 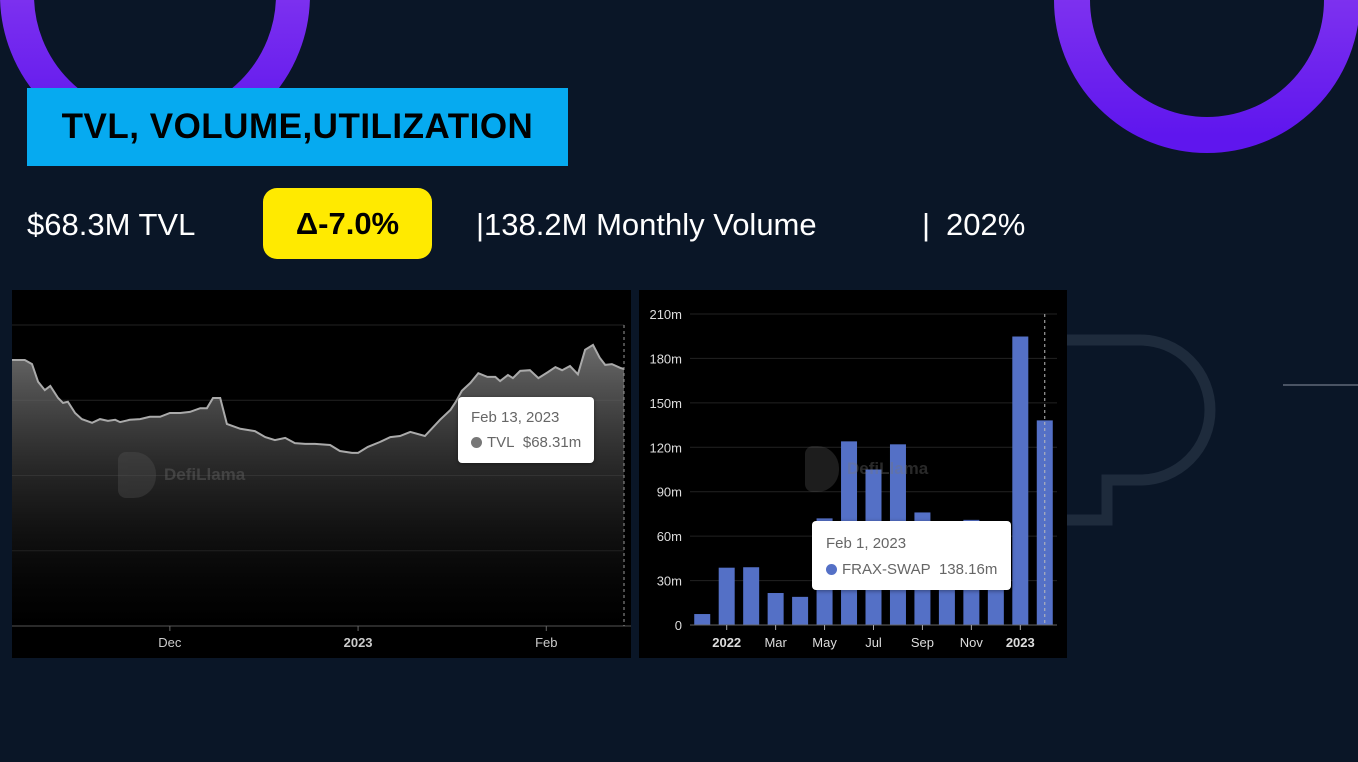 I want to click on x-tick-label: Jul, so click(x=873, y=642).